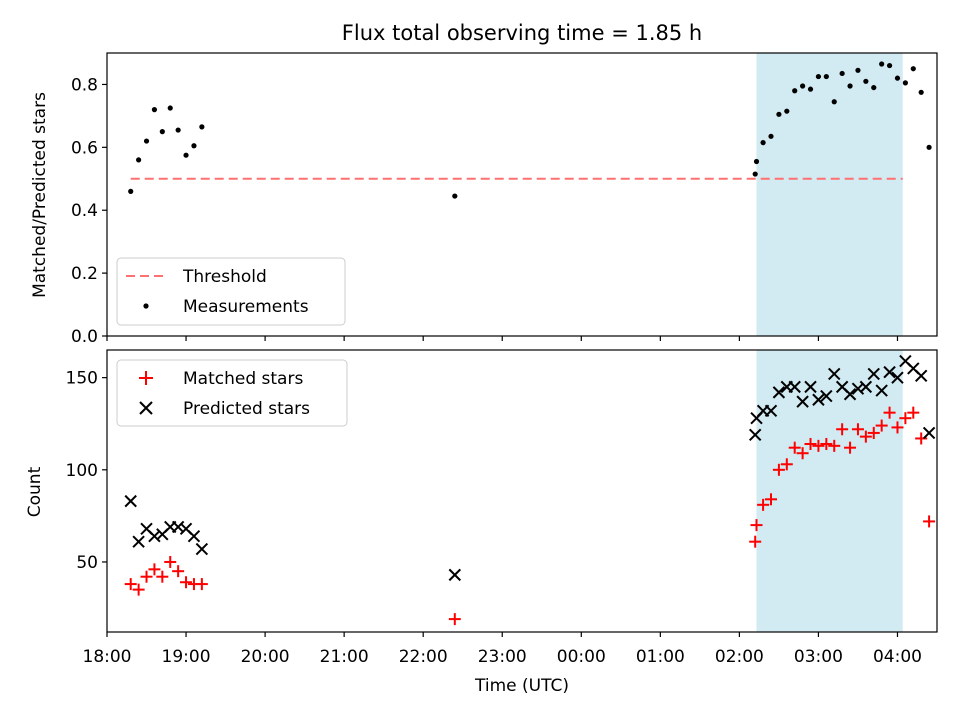 This screenshot has width=960, height=720. Describe the element at coordinates (897, 657) in the screenshot. I see `x-tick-label: 04:00` at that location.